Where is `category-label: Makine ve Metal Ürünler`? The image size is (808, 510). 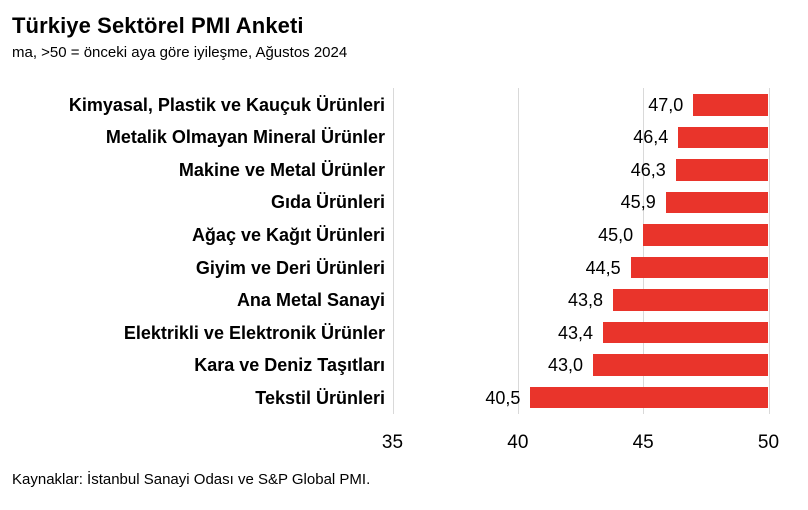
category-label: Makine ve Metal Ürünler is located at coordinates (281, 169).